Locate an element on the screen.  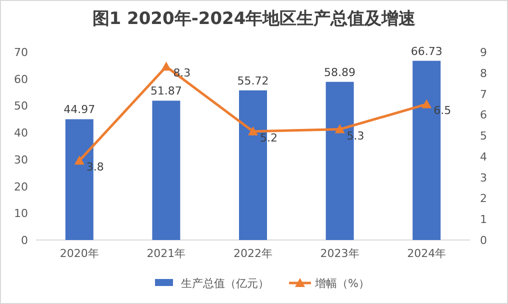
y-tick-label: 60 is located at coordinates (21, 79).